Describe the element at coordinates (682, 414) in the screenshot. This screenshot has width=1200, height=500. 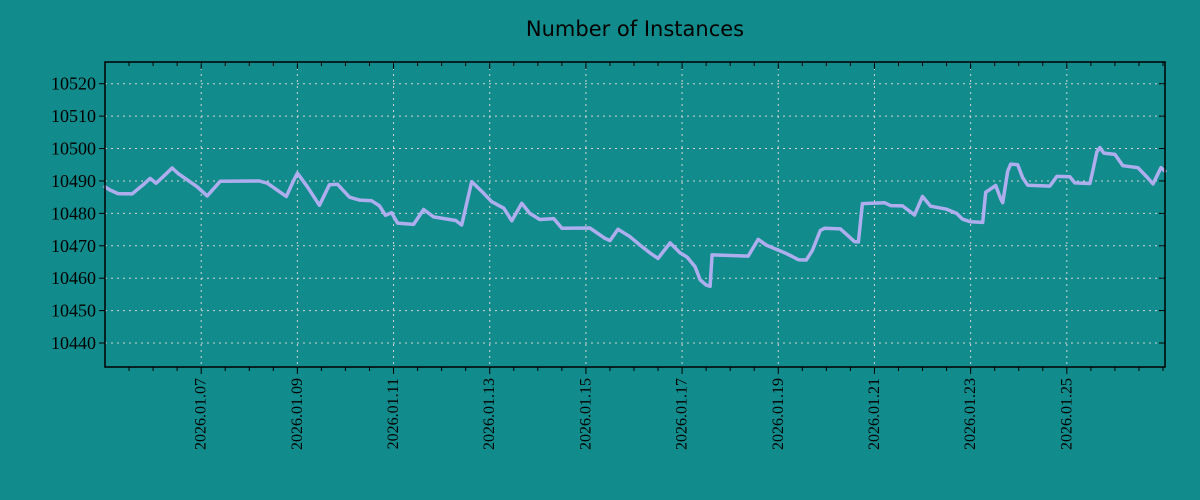
I see `x-tick-label: 2026.01.17` at that location.